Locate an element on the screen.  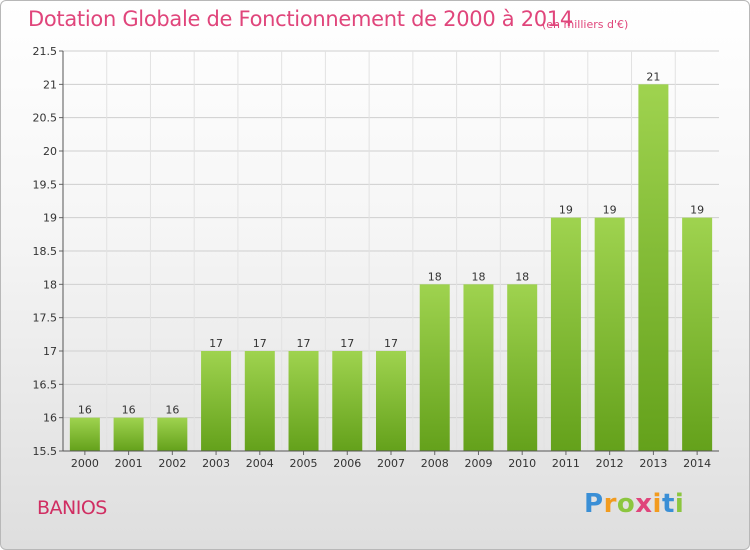
logo-letter: r is located at coordinates (610, 504).